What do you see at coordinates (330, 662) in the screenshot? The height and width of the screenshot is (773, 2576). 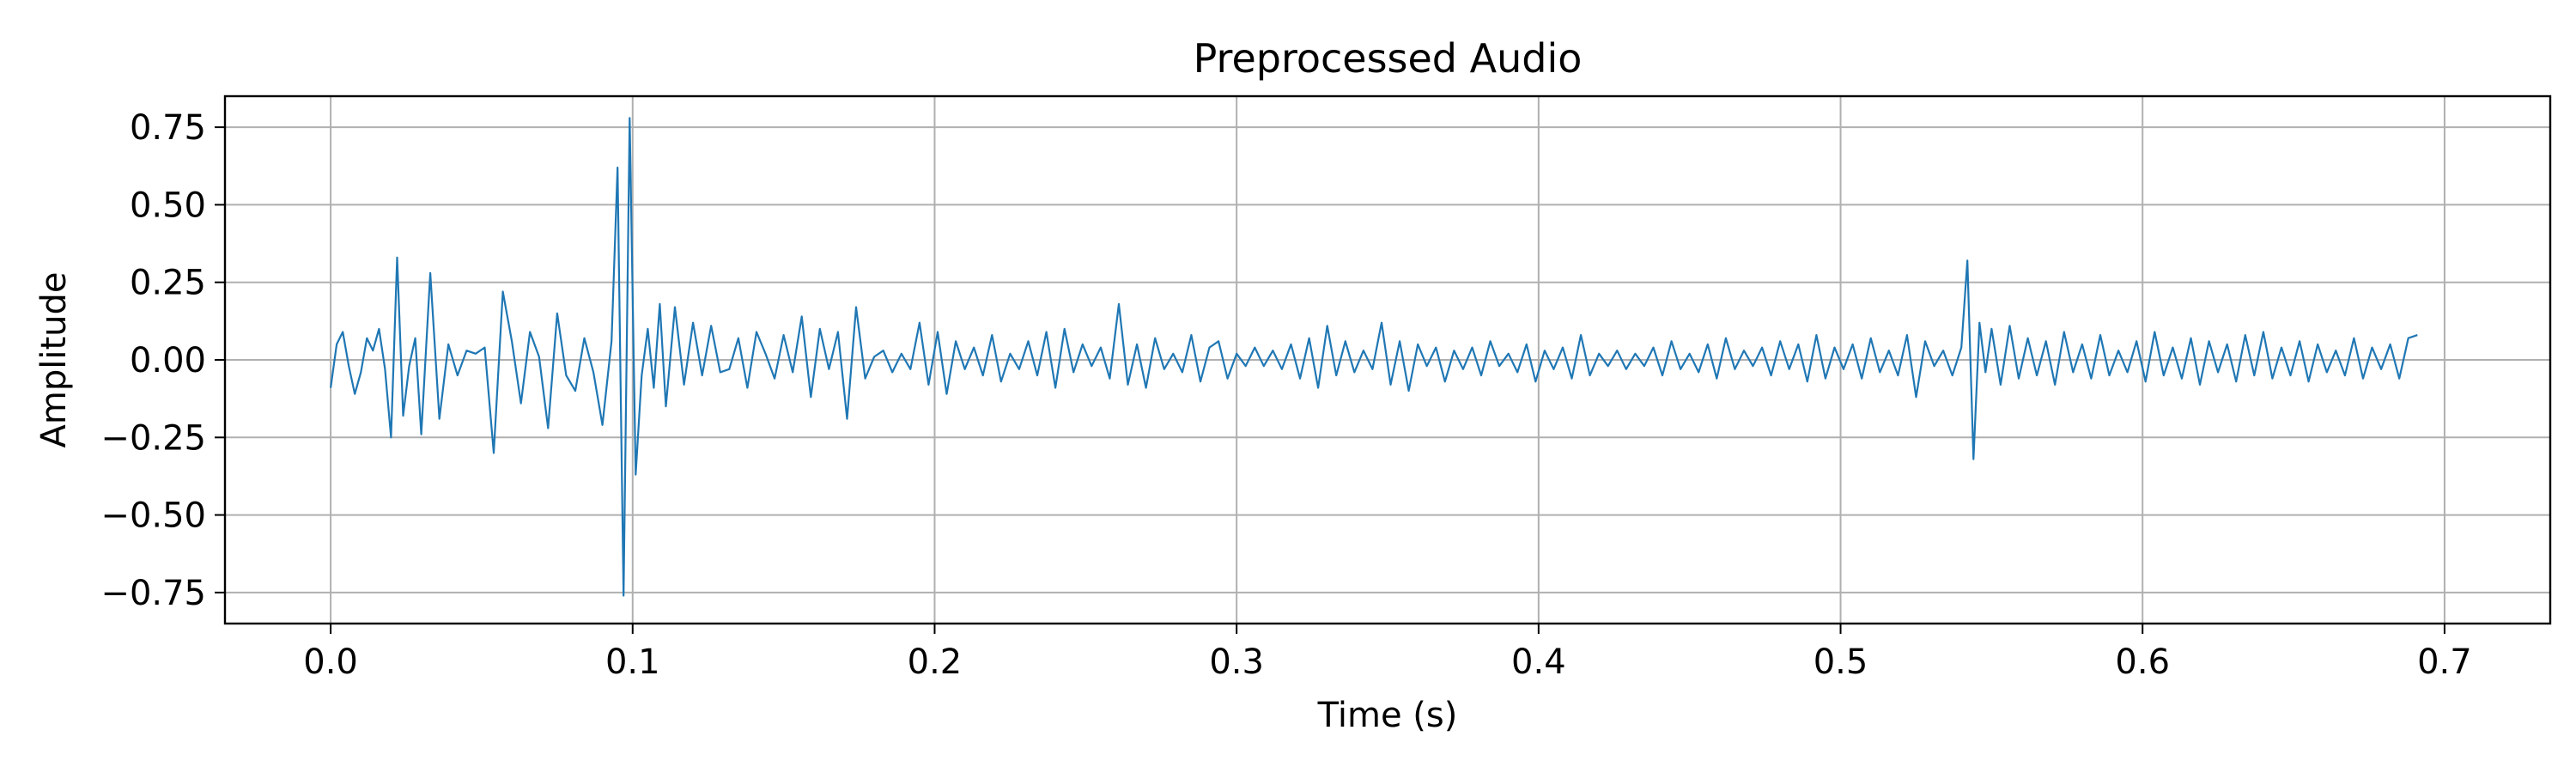 I see `x-tick-label: 0.0` at bounding box center [330, 662].